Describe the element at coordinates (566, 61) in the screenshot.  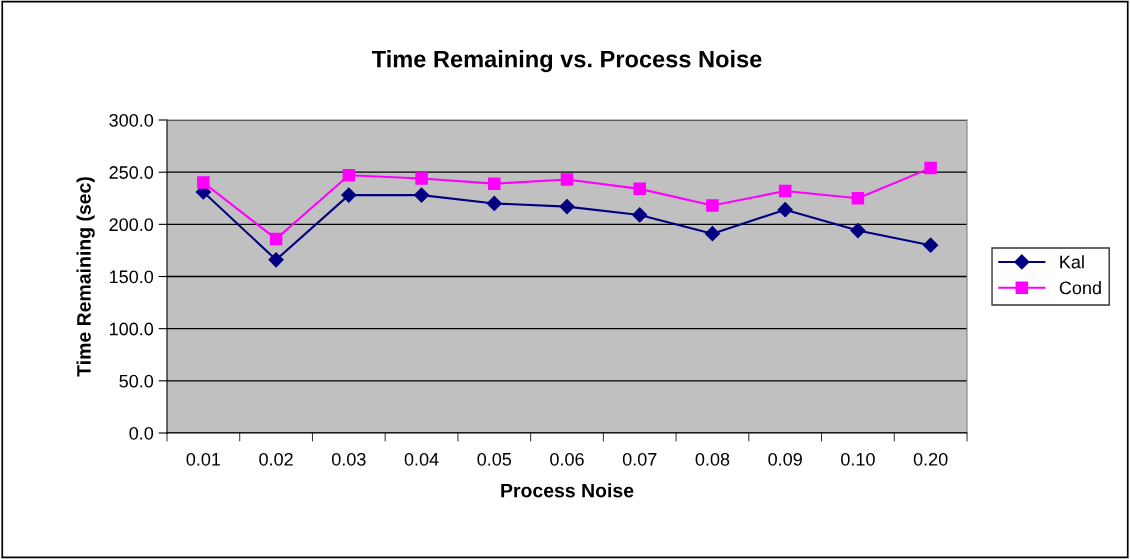
I see `chart-title: Time Remaining vs. Process Noise` at that location.